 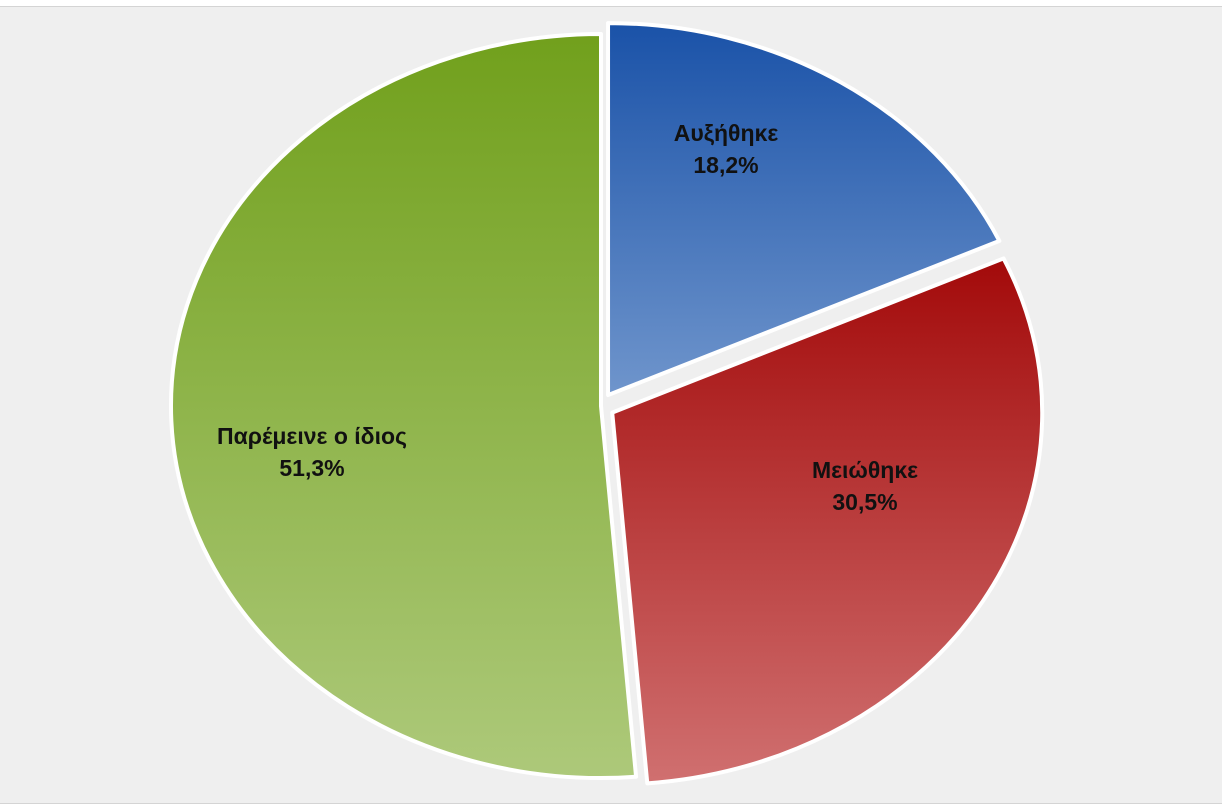 I want to click on slice-category-label: Παρέμεινε ο ίδιος, so click(x=312, y=436).